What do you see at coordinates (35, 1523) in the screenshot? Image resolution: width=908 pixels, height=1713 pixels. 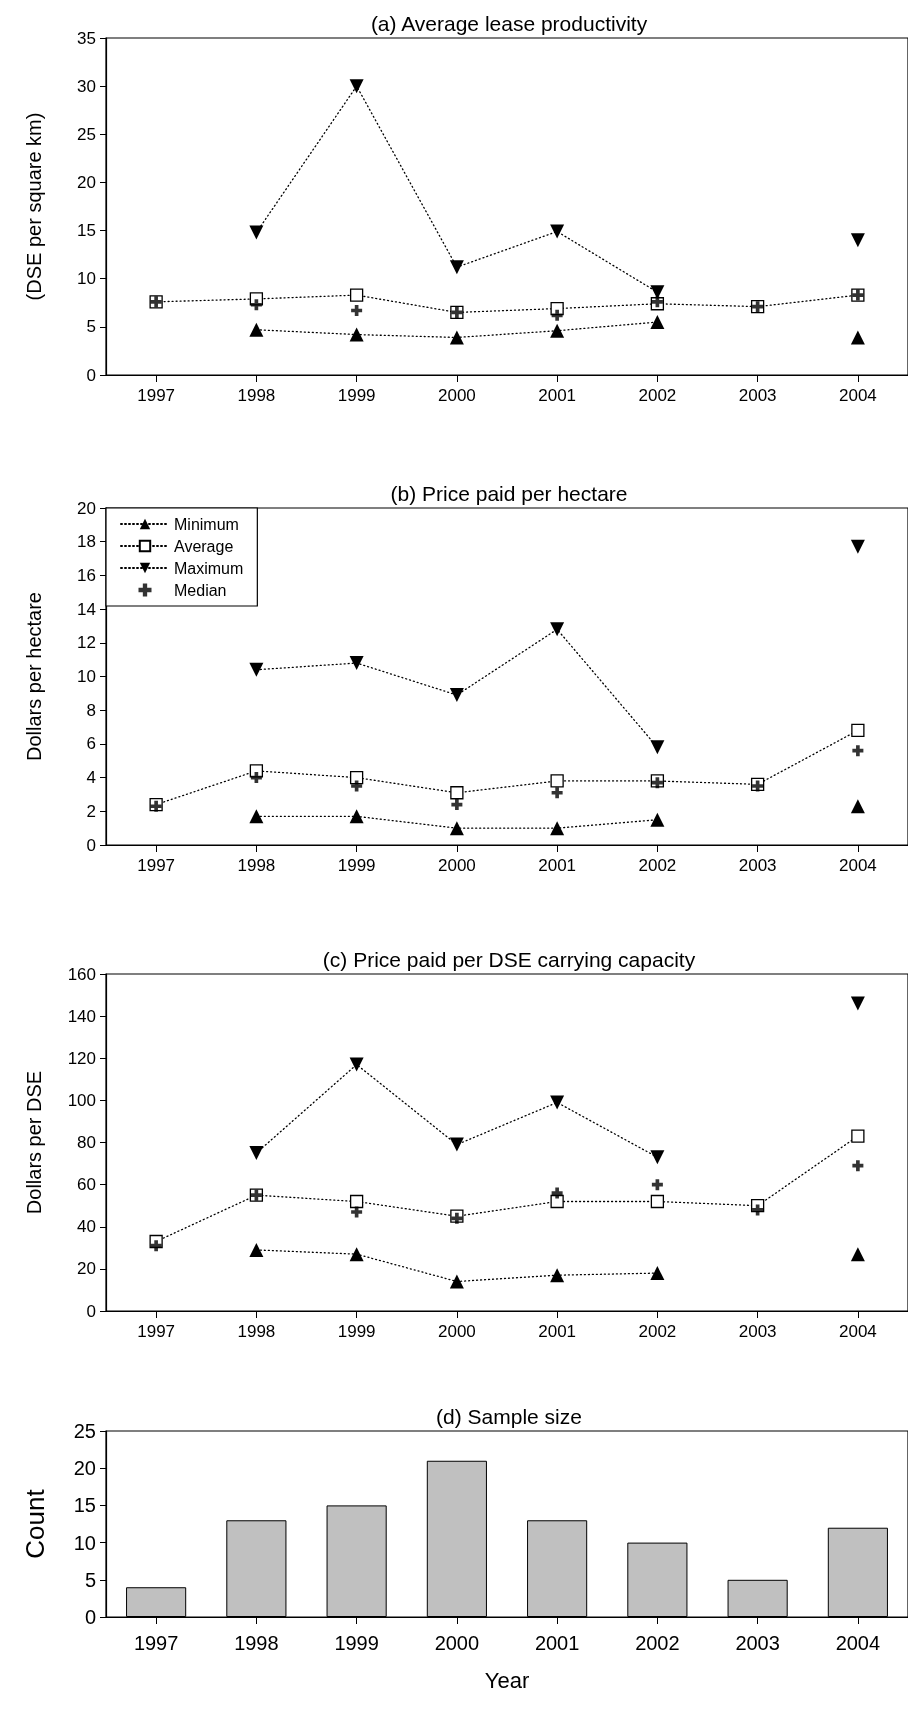 I see `y-axis-title: Count` at bounding box center [35, 1523].